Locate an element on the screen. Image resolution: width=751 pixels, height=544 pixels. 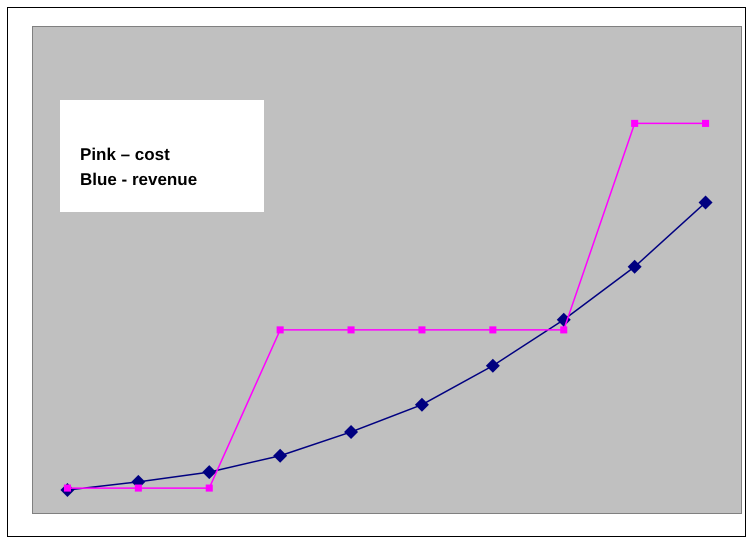
text-box: Pink – cost Blue - revenue is located at coordinates (162, 156).